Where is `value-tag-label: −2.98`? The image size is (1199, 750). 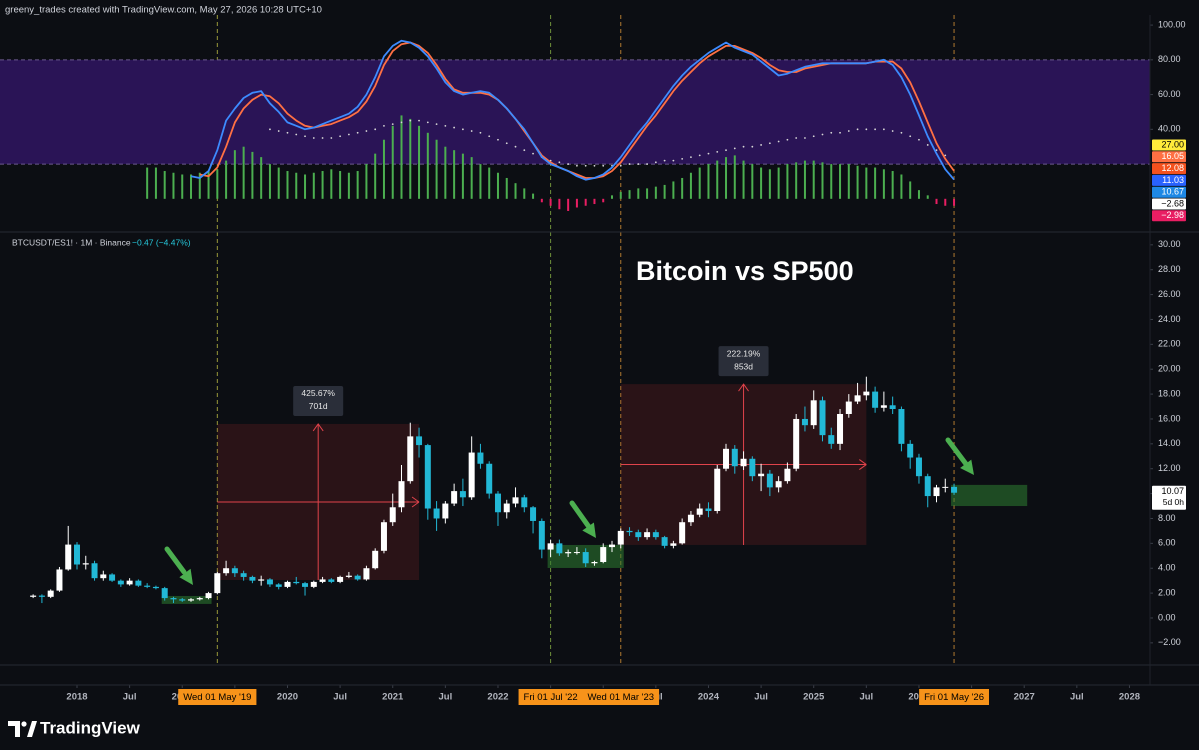 value-tag-label: −2.98 is located at coordinates (1172, 215).